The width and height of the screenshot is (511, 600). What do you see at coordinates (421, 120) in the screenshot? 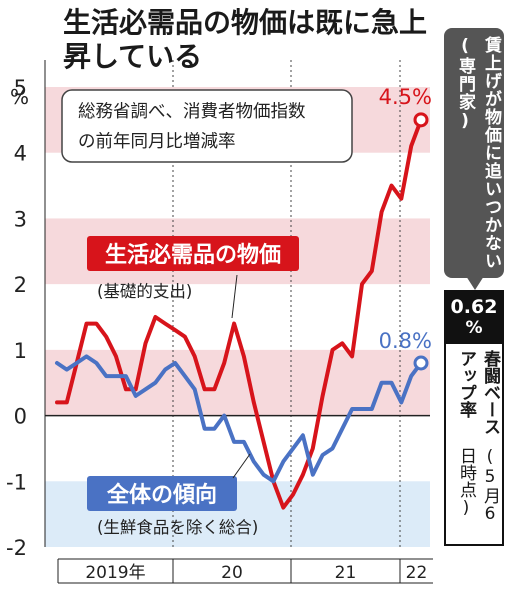
I see `series-end-point-red` at bounding box center [421, 120].